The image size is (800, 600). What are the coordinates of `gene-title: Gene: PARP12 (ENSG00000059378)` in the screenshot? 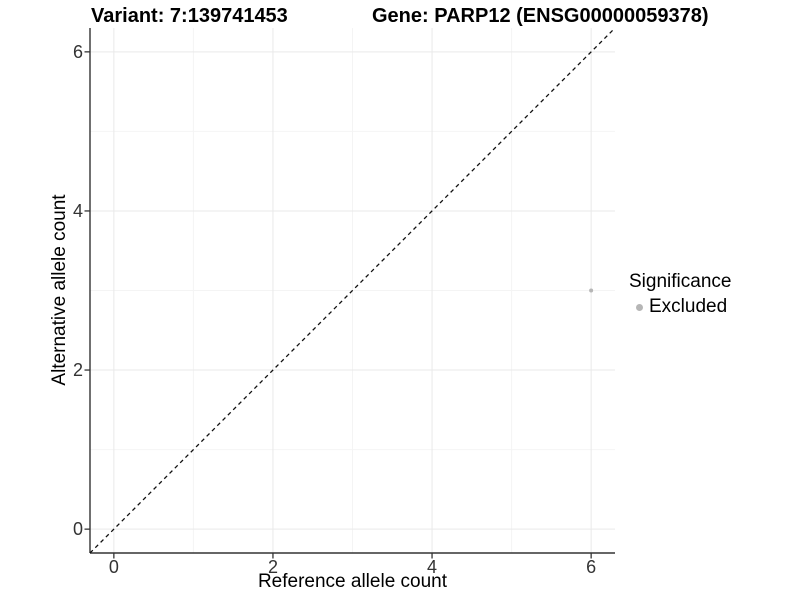 It's located at (540, 16).